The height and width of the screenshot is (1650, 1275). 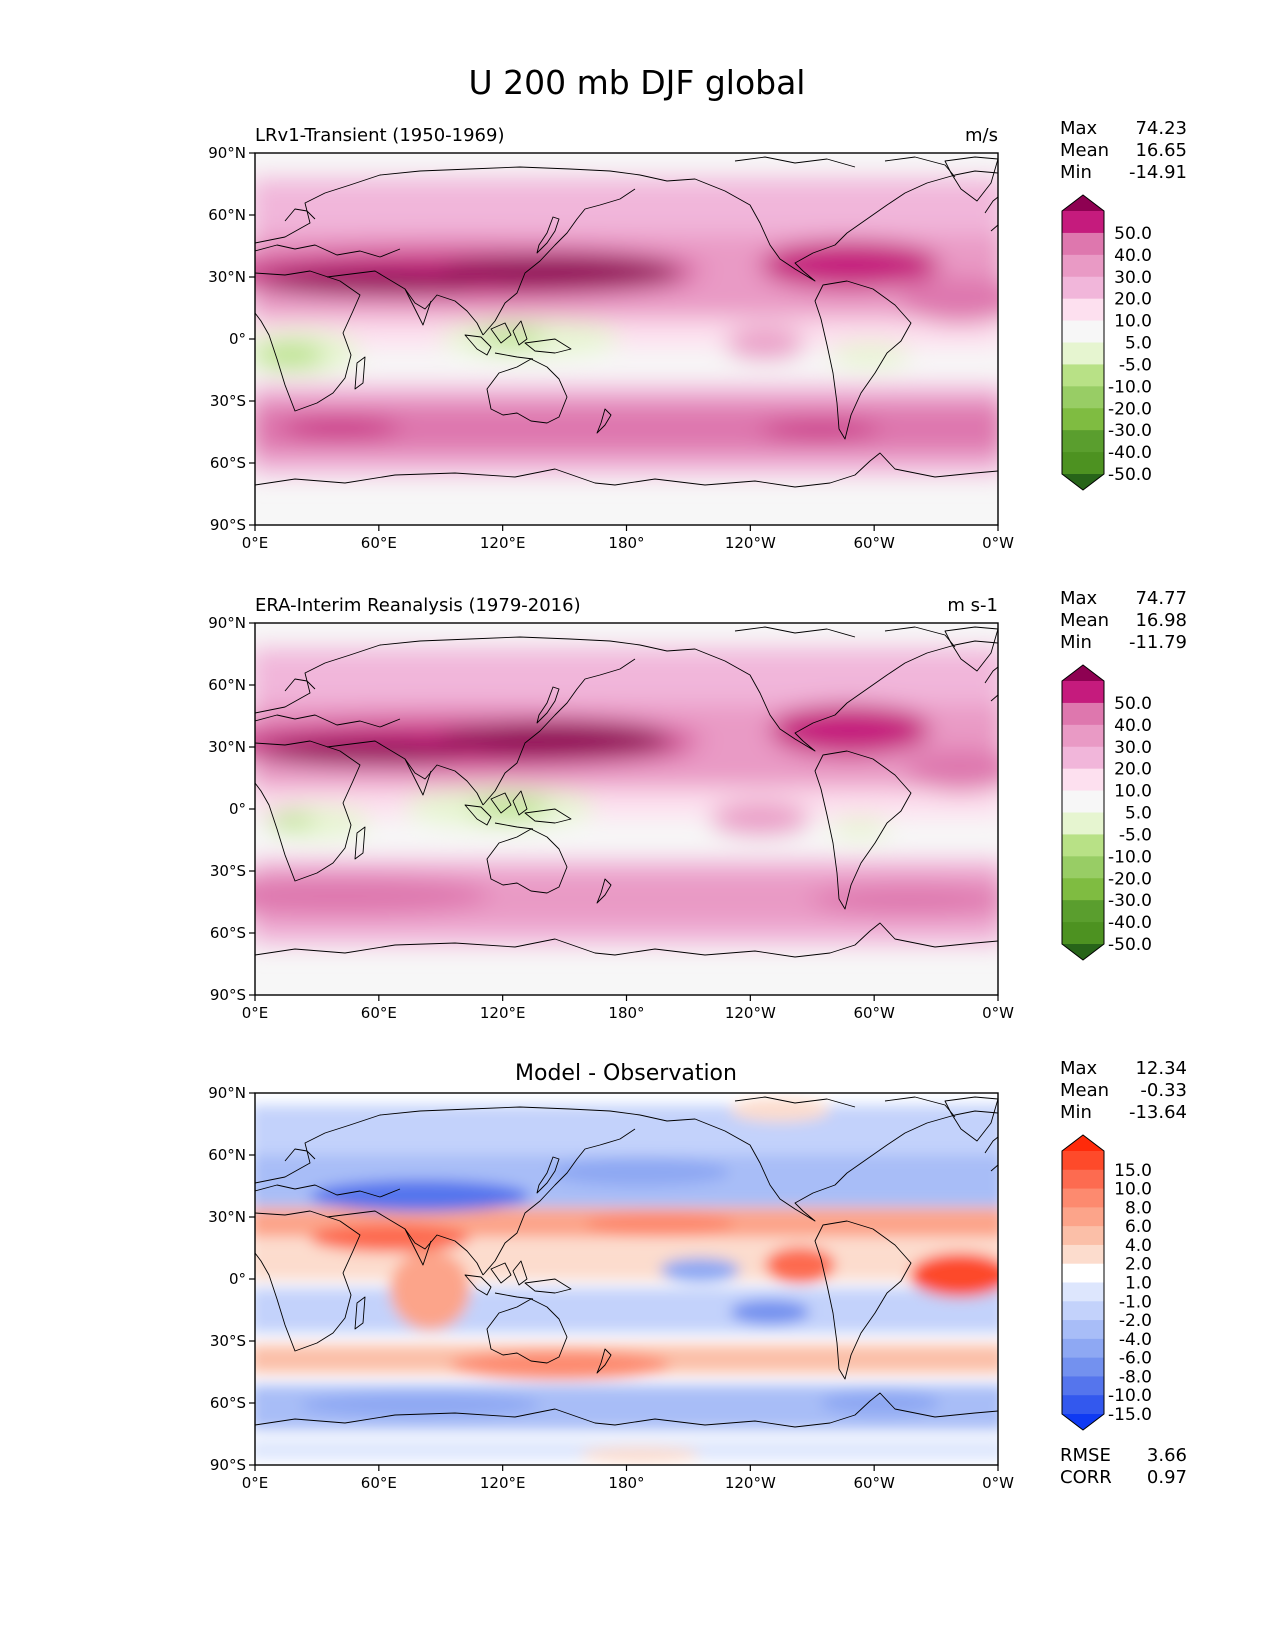 I want to click on colorbar-tick-label: -4.0, so click(x=1135, y=1340).